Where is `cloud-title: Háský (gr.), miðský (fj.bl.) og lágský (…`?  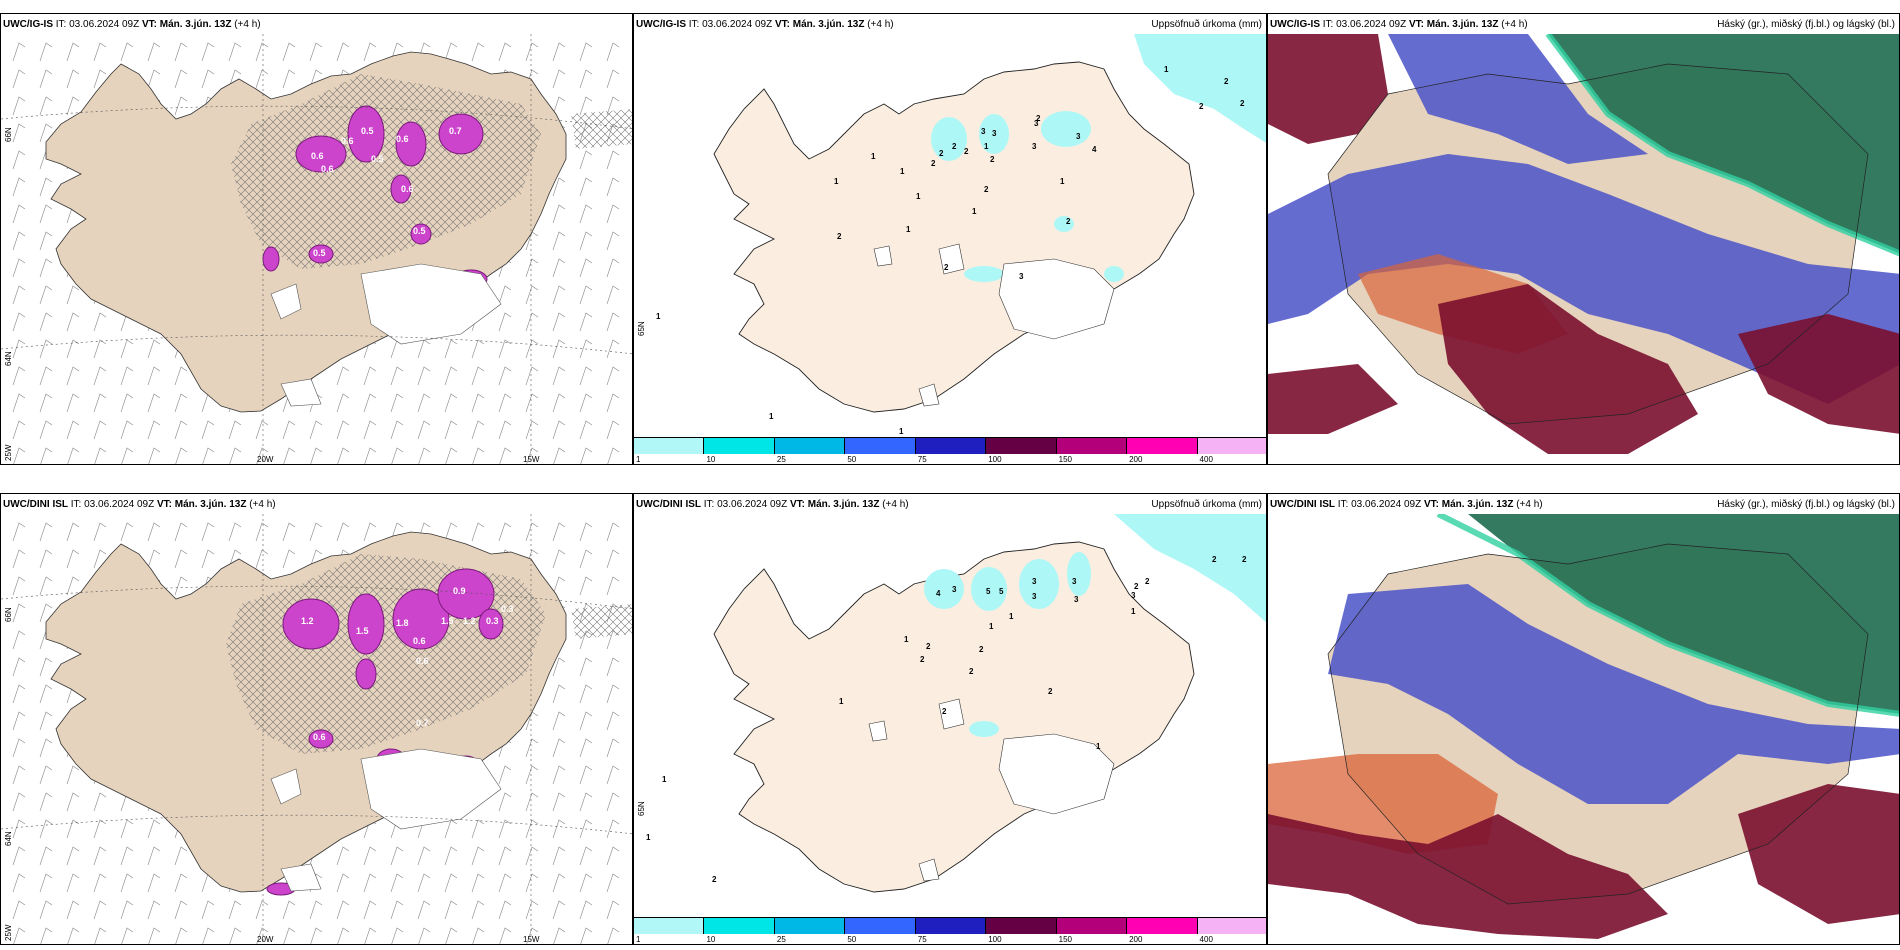
cloud-title: Háský (gr.), miðský (fj.bl.) og lágský (… is located at coordinates (1806, 24).